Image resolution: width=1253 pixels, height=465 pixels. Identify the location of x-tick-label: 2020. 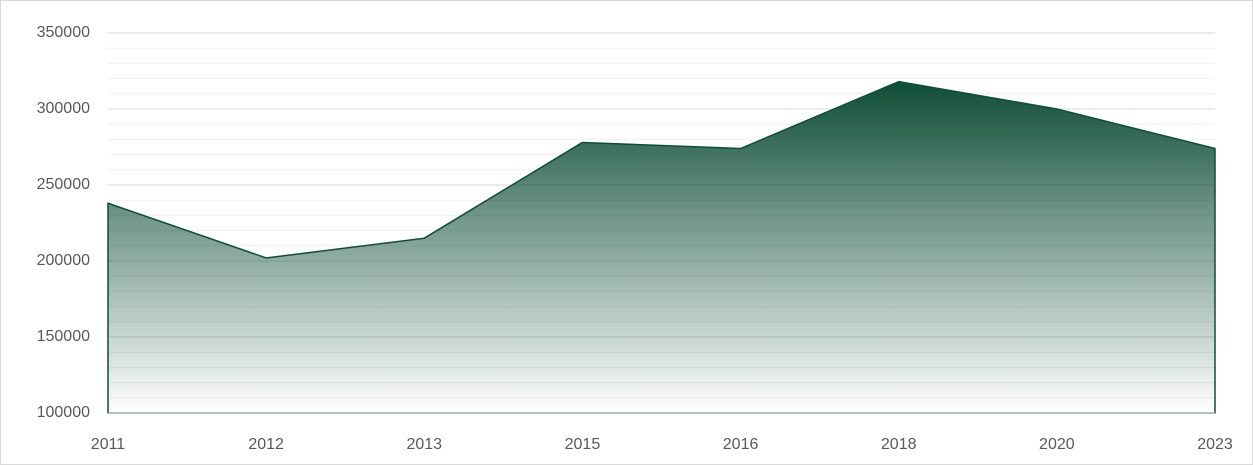
(1057, 444).